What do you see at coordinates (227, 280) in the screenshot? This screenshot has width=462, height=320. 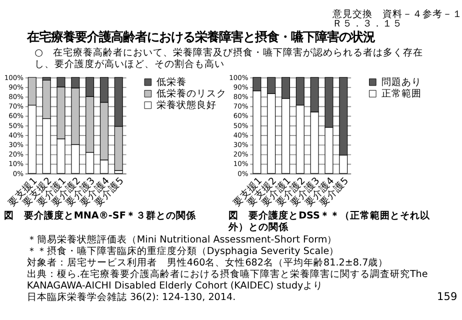 I see `source-note: 出典：榎ら.在宅療養要介護高齢者における摂食嚥下障害と栄養障害に関する調査研究The KANAGAWA-AICHI Disabled Elderly Cohort (KAIDEC) studyより` at bounding box center [227, 280].